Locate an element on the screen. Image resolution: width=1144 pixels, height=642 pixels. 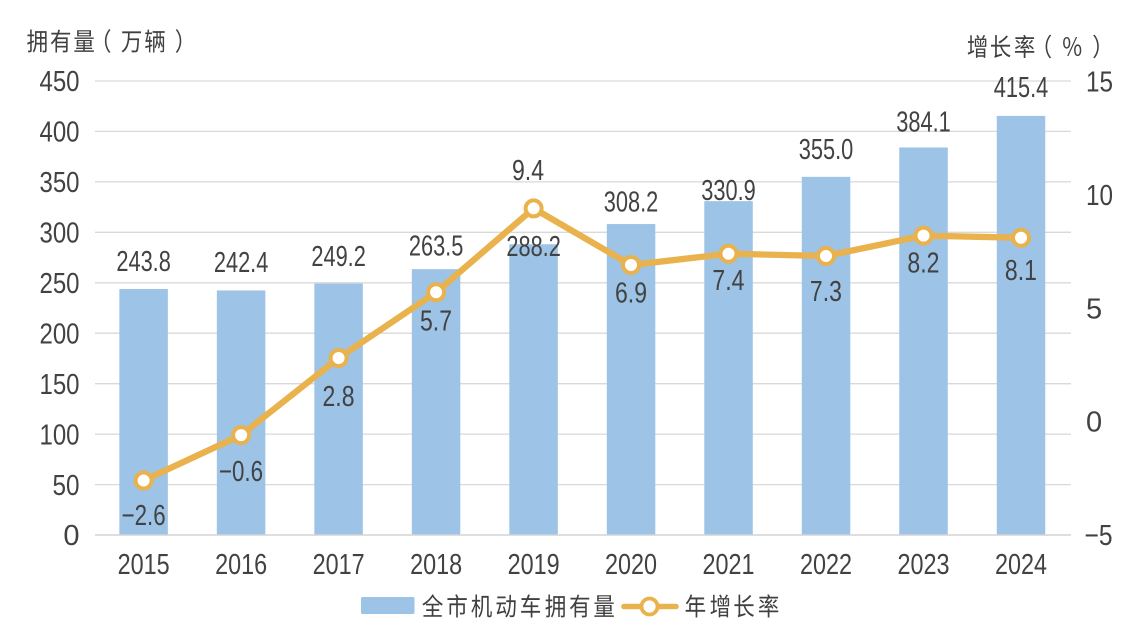
svg-text: 7.3 is located at coordinates (826, 292).